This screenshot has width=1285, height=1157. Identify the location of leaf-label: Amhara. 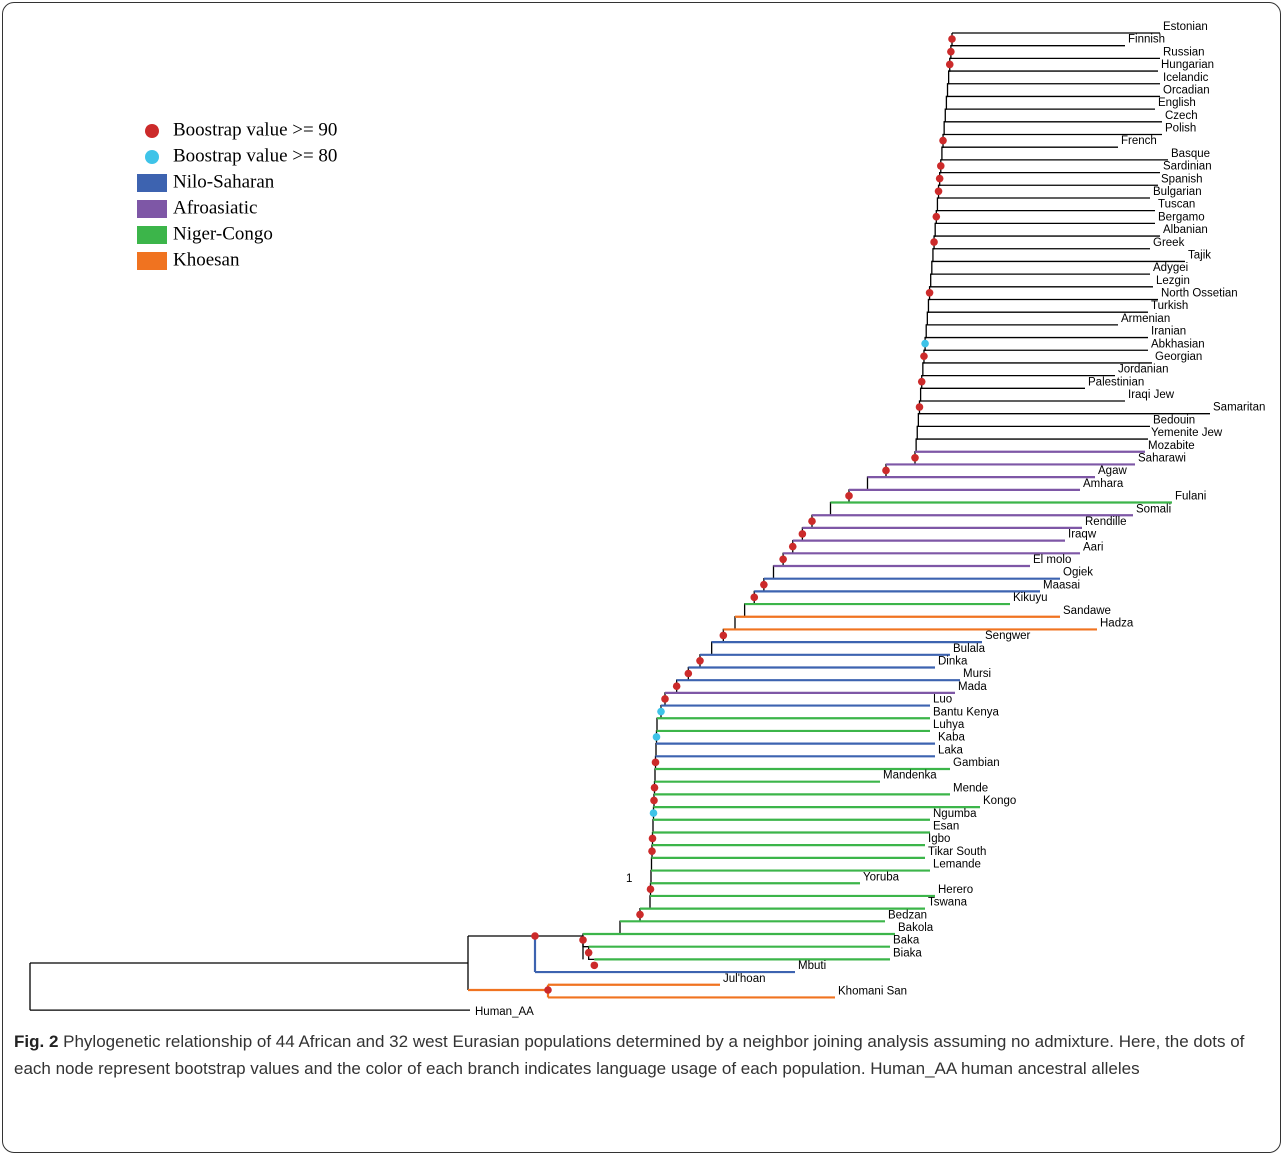
(1103, 484).